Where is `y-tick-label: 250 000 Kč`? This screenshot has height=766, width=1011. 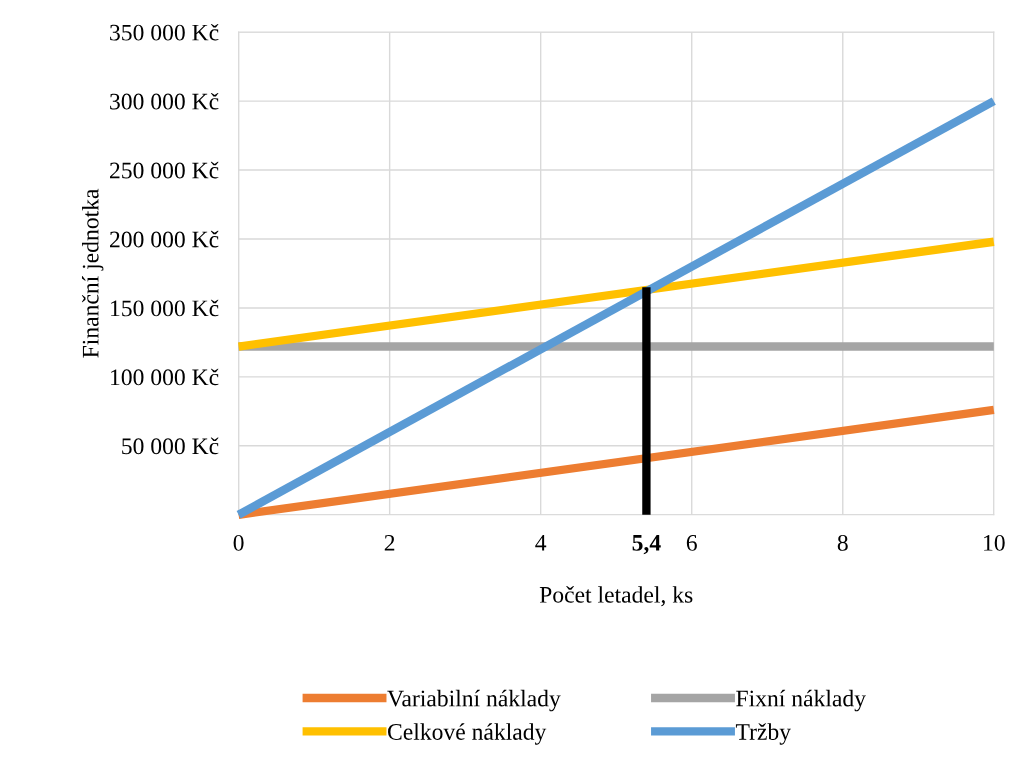 y-tick-label: 250 000 Kč is located at coordinates (164, 170).